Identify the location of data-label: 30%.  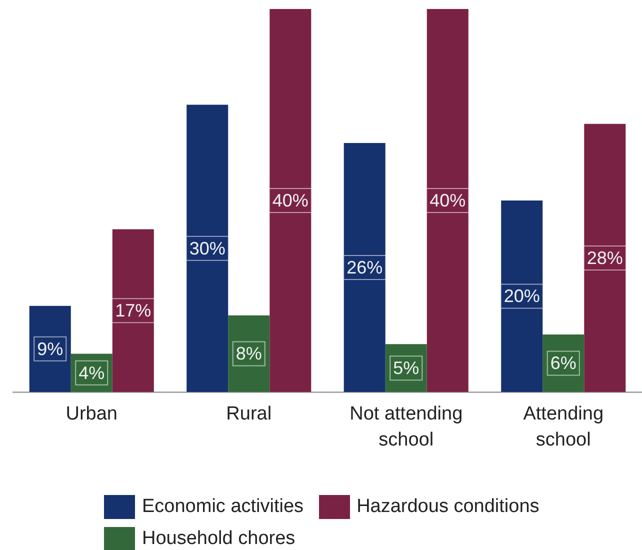
(207, 248).